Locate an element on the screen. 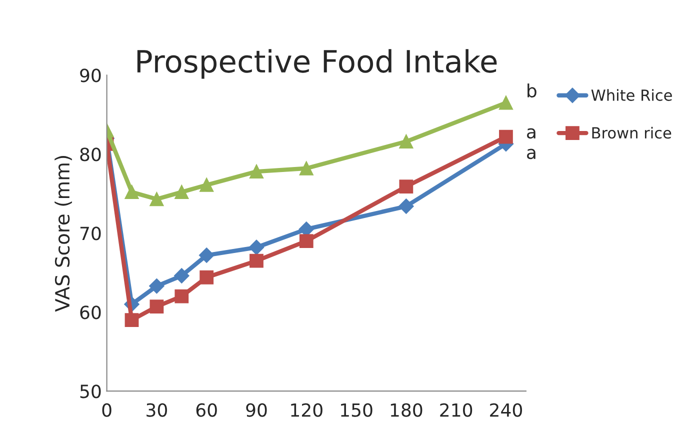  text: b is located at coordinates (532, 91).